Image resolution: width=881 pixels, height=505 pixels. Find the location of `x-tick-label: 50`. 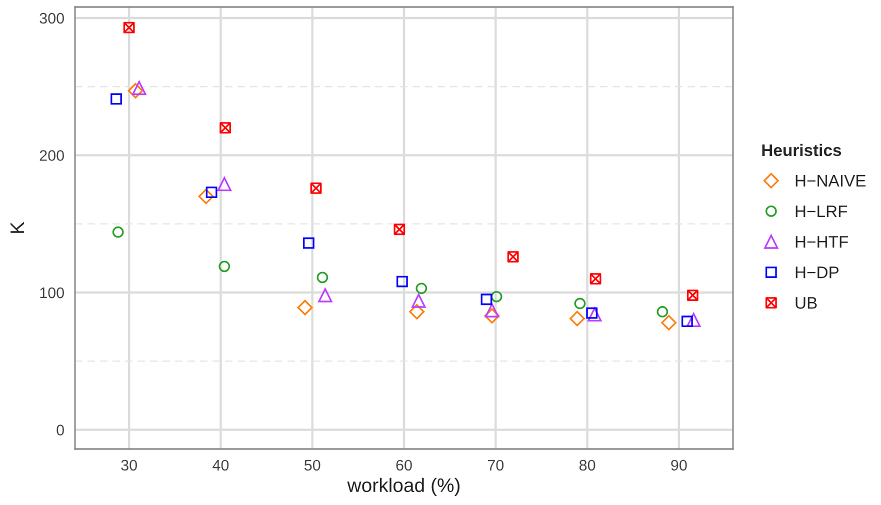

x-tick-label: 50 is located at coordinates (312, 465).